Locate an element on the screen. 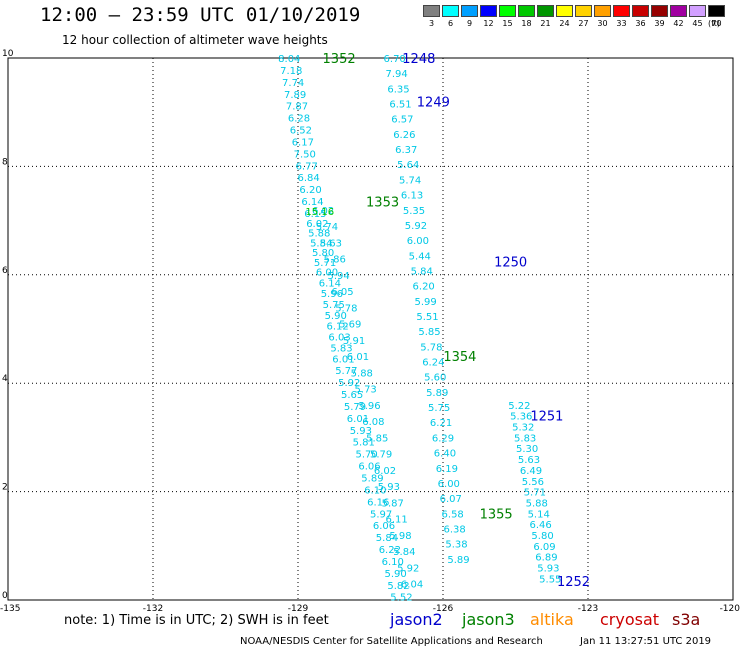  wave-height-value: 7.89 is located at coordinates (295, 95).